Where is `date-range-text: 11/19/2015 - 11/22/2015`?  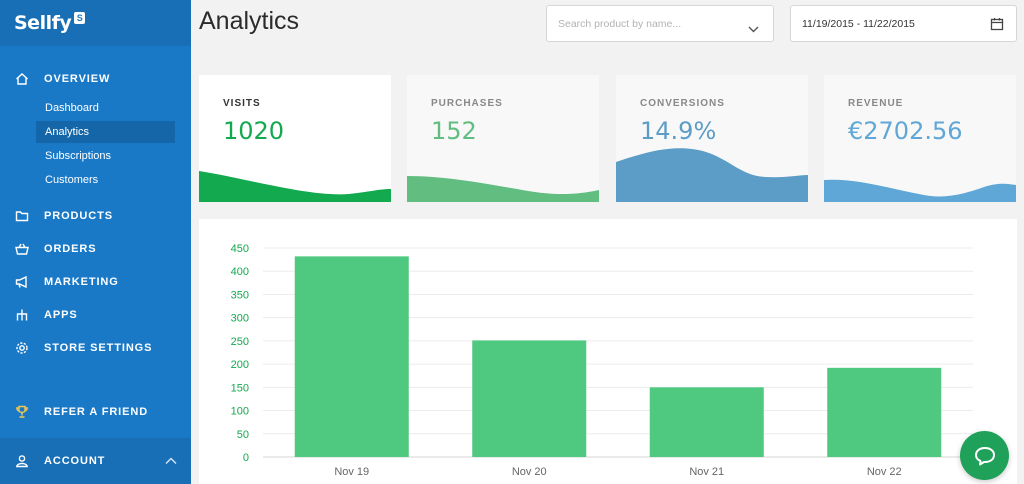
date-range-text: 11/19/2015 - 11/22/2015 is located at coordinates (858, 23).